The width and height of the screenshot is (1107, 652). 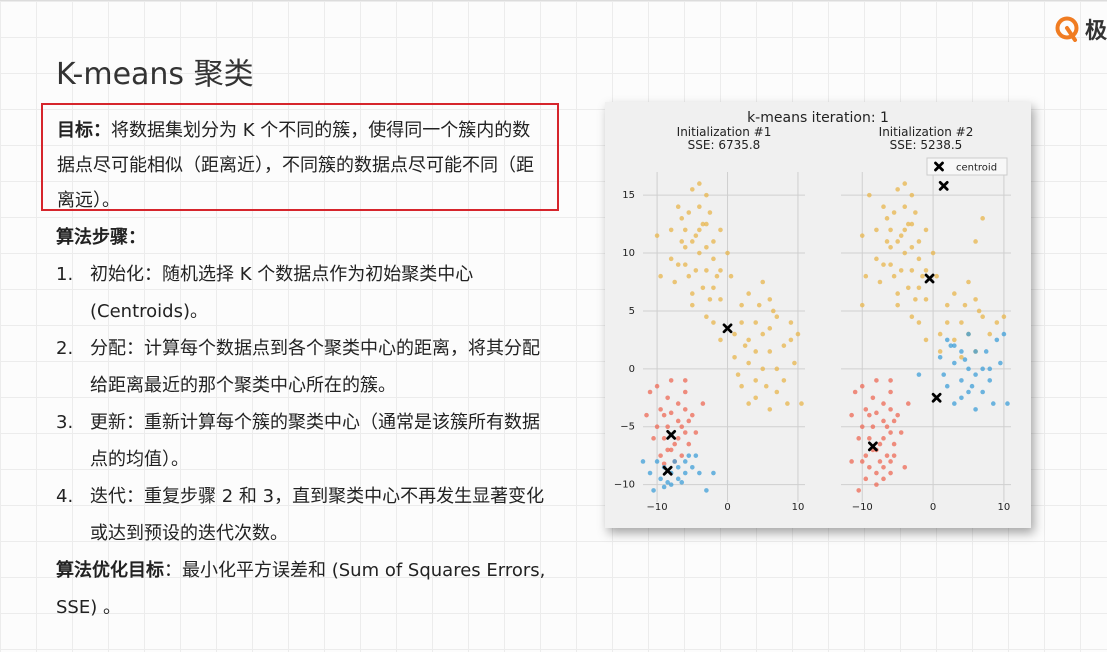 I want to click on step-number: 3., so click(x=65, y=422).